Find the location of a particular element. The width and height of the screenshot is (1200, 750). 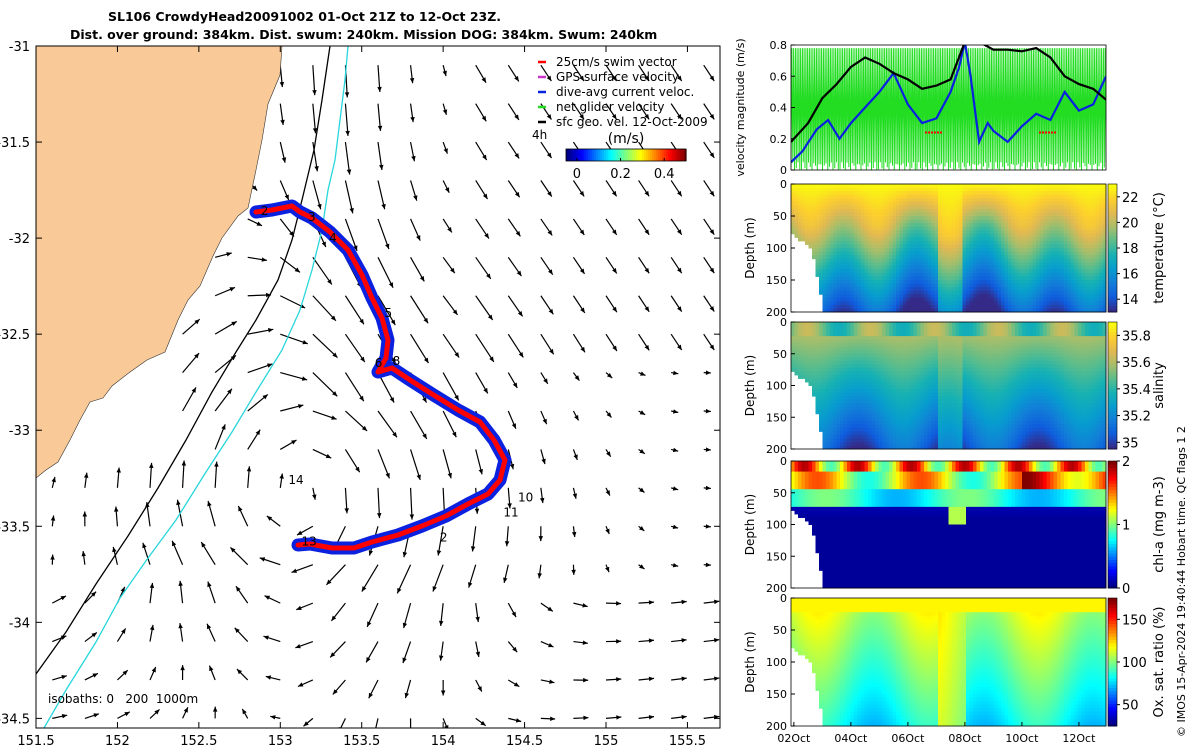

map-y-tick-label: -34 is located at coordinates (19, 623).